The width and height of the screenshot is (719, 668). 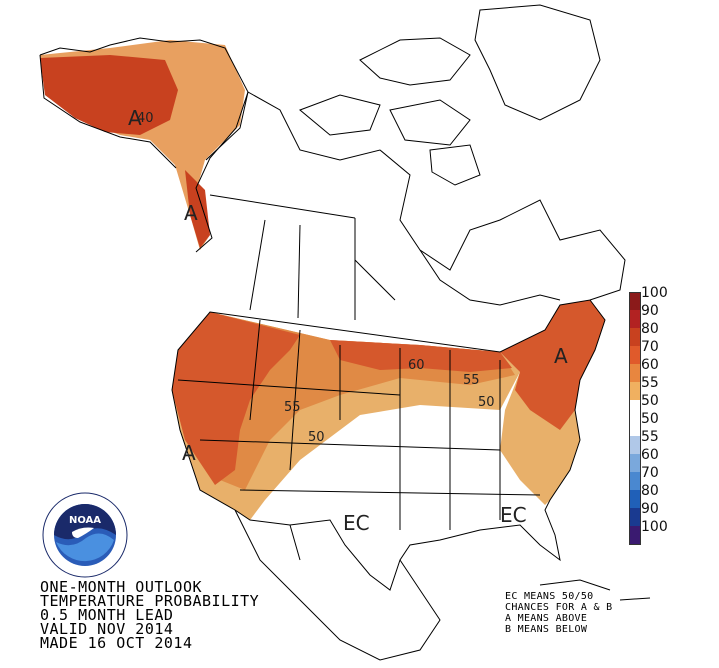 I want to click on legend-swatch-55a, so click(x=635, y=391).